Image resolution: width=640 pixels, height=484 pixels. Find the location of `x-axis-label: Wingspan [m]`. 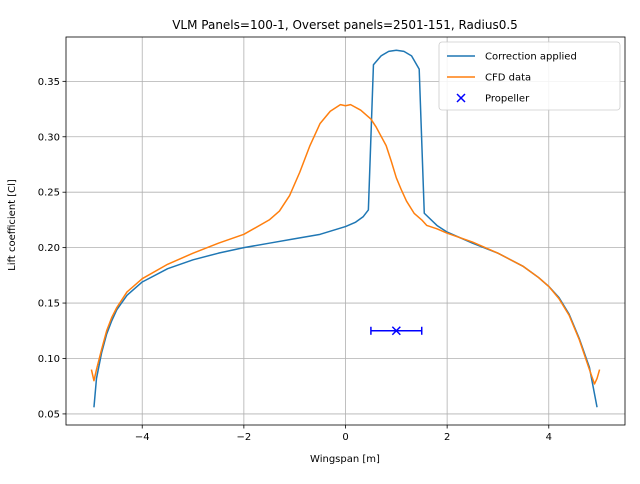

x-axis-label: Wingspan [m] is located at coordinates (345, 459).